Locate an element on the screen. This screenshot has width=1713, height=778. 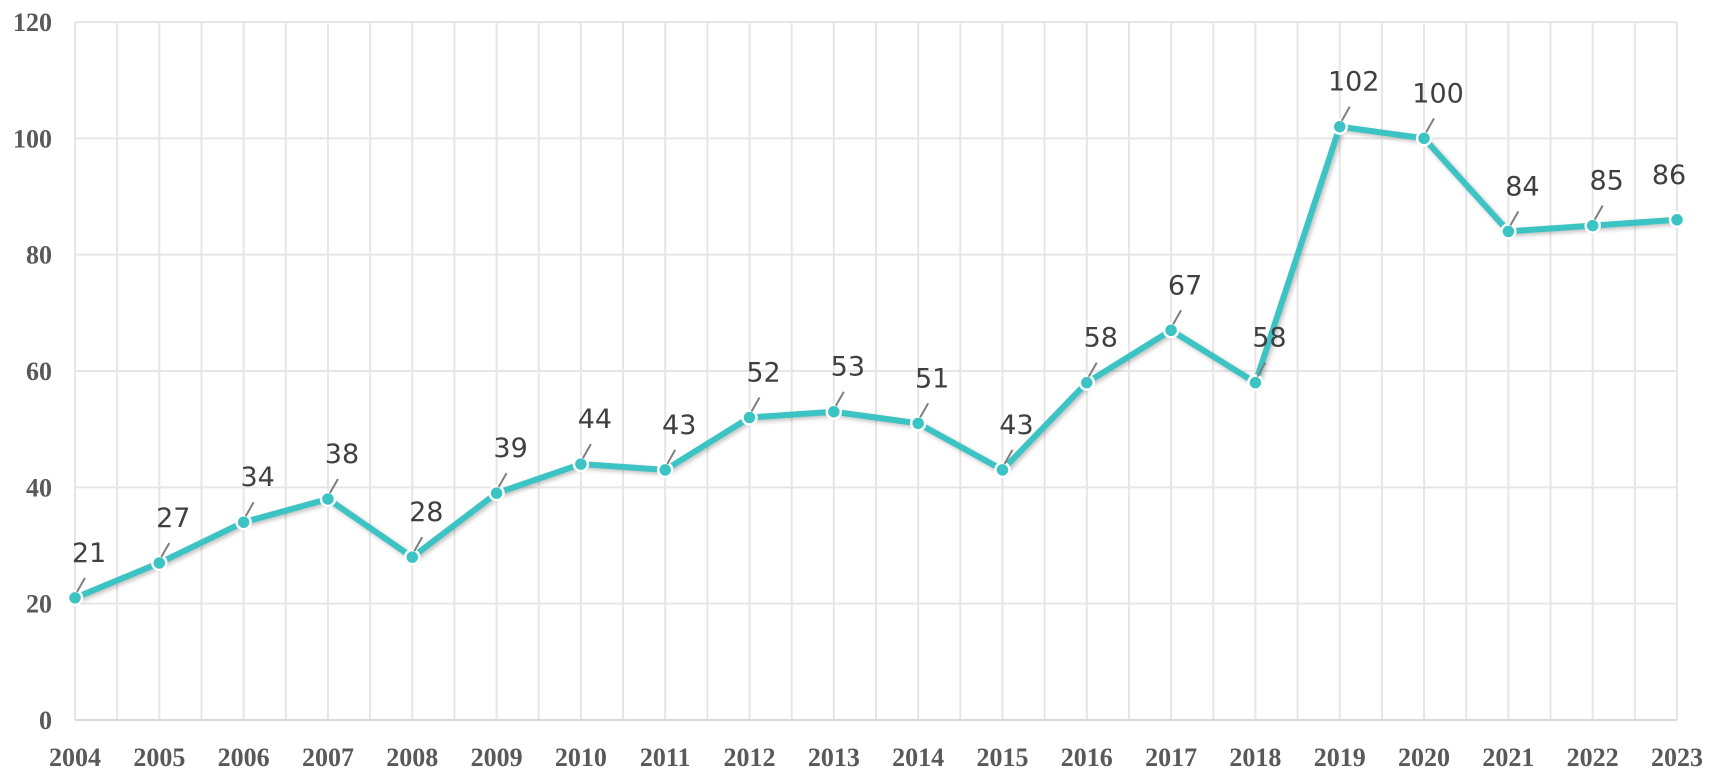
x-tick-label: 2014 is located at coordinates (918, 757).